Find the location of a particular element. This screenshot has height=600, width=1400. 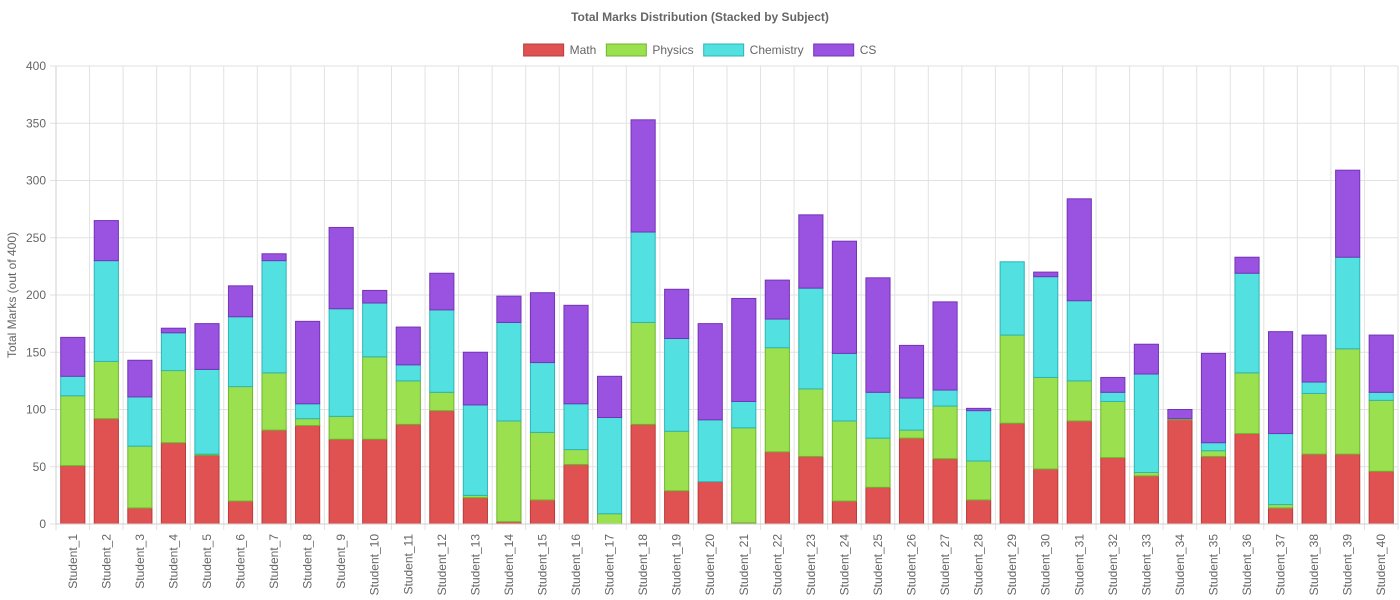

legend-item-math: Math is located at coordinates (560, 50).